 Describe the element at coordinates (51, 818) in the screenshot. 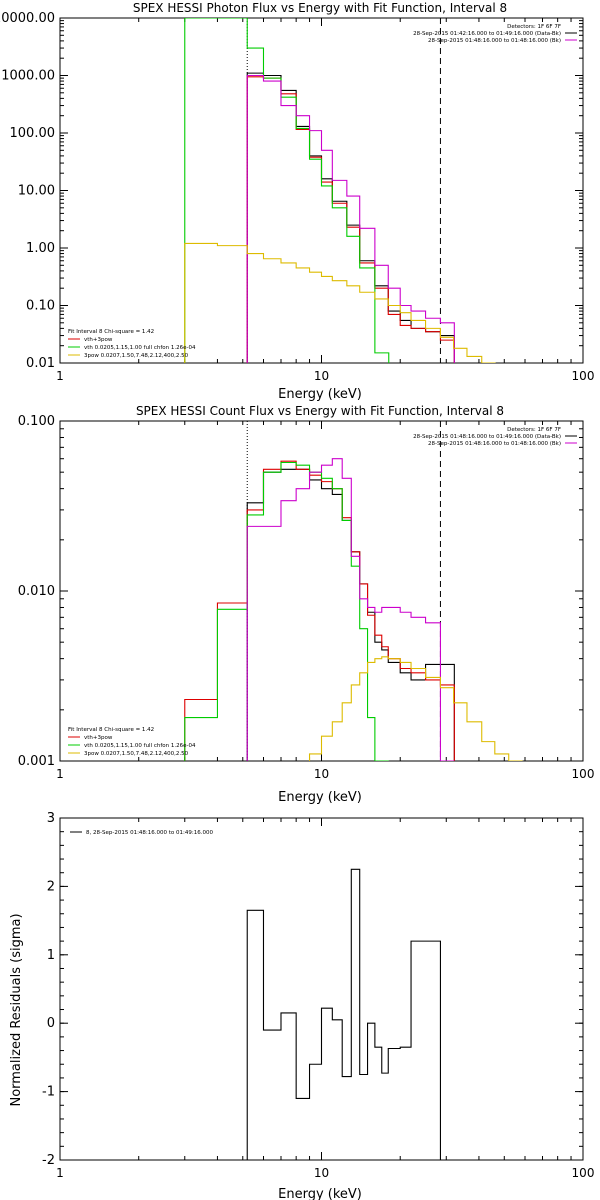

I see `y-tick-label: 3` at that location.